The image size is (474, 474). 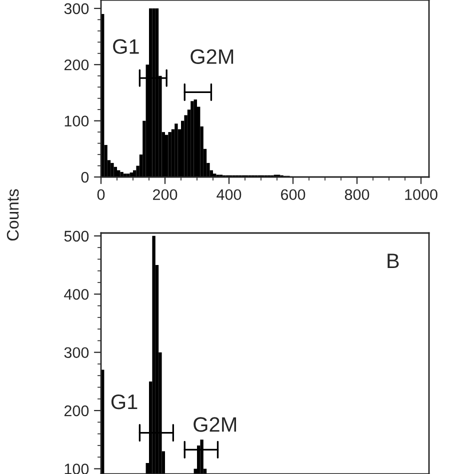 I want to click on x-tick-label: 600, so click(x=293, y=194).